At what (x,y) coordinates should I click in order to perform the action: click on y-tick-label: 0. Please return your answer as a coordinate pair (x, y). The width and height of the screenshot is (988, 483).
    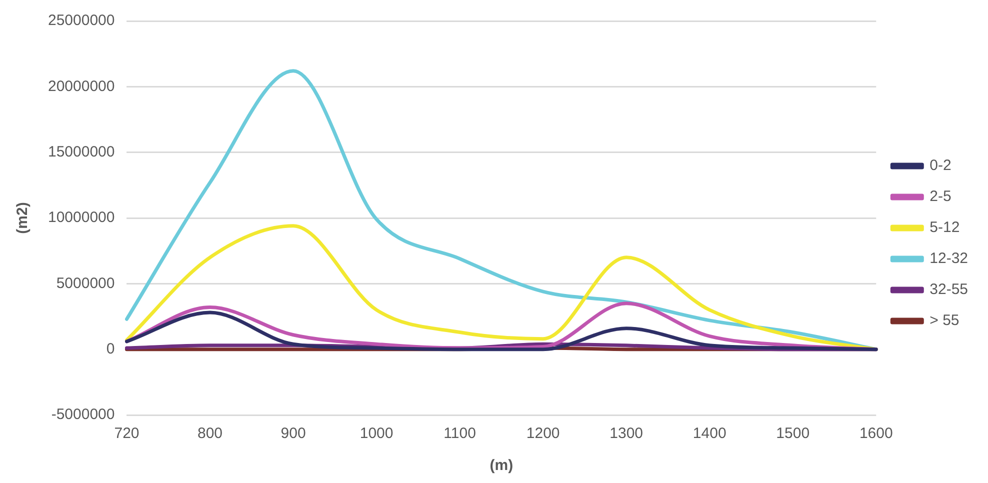
    Looking at the image, I should click on (110, 349).